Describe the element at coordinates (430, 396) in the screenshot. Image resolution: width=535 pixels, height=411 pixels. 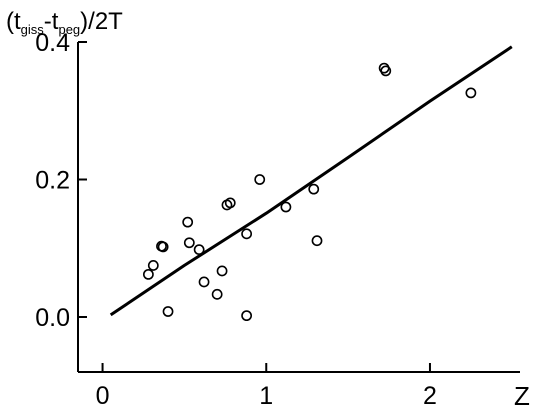
I see `x-tick-label: 2` at that location.